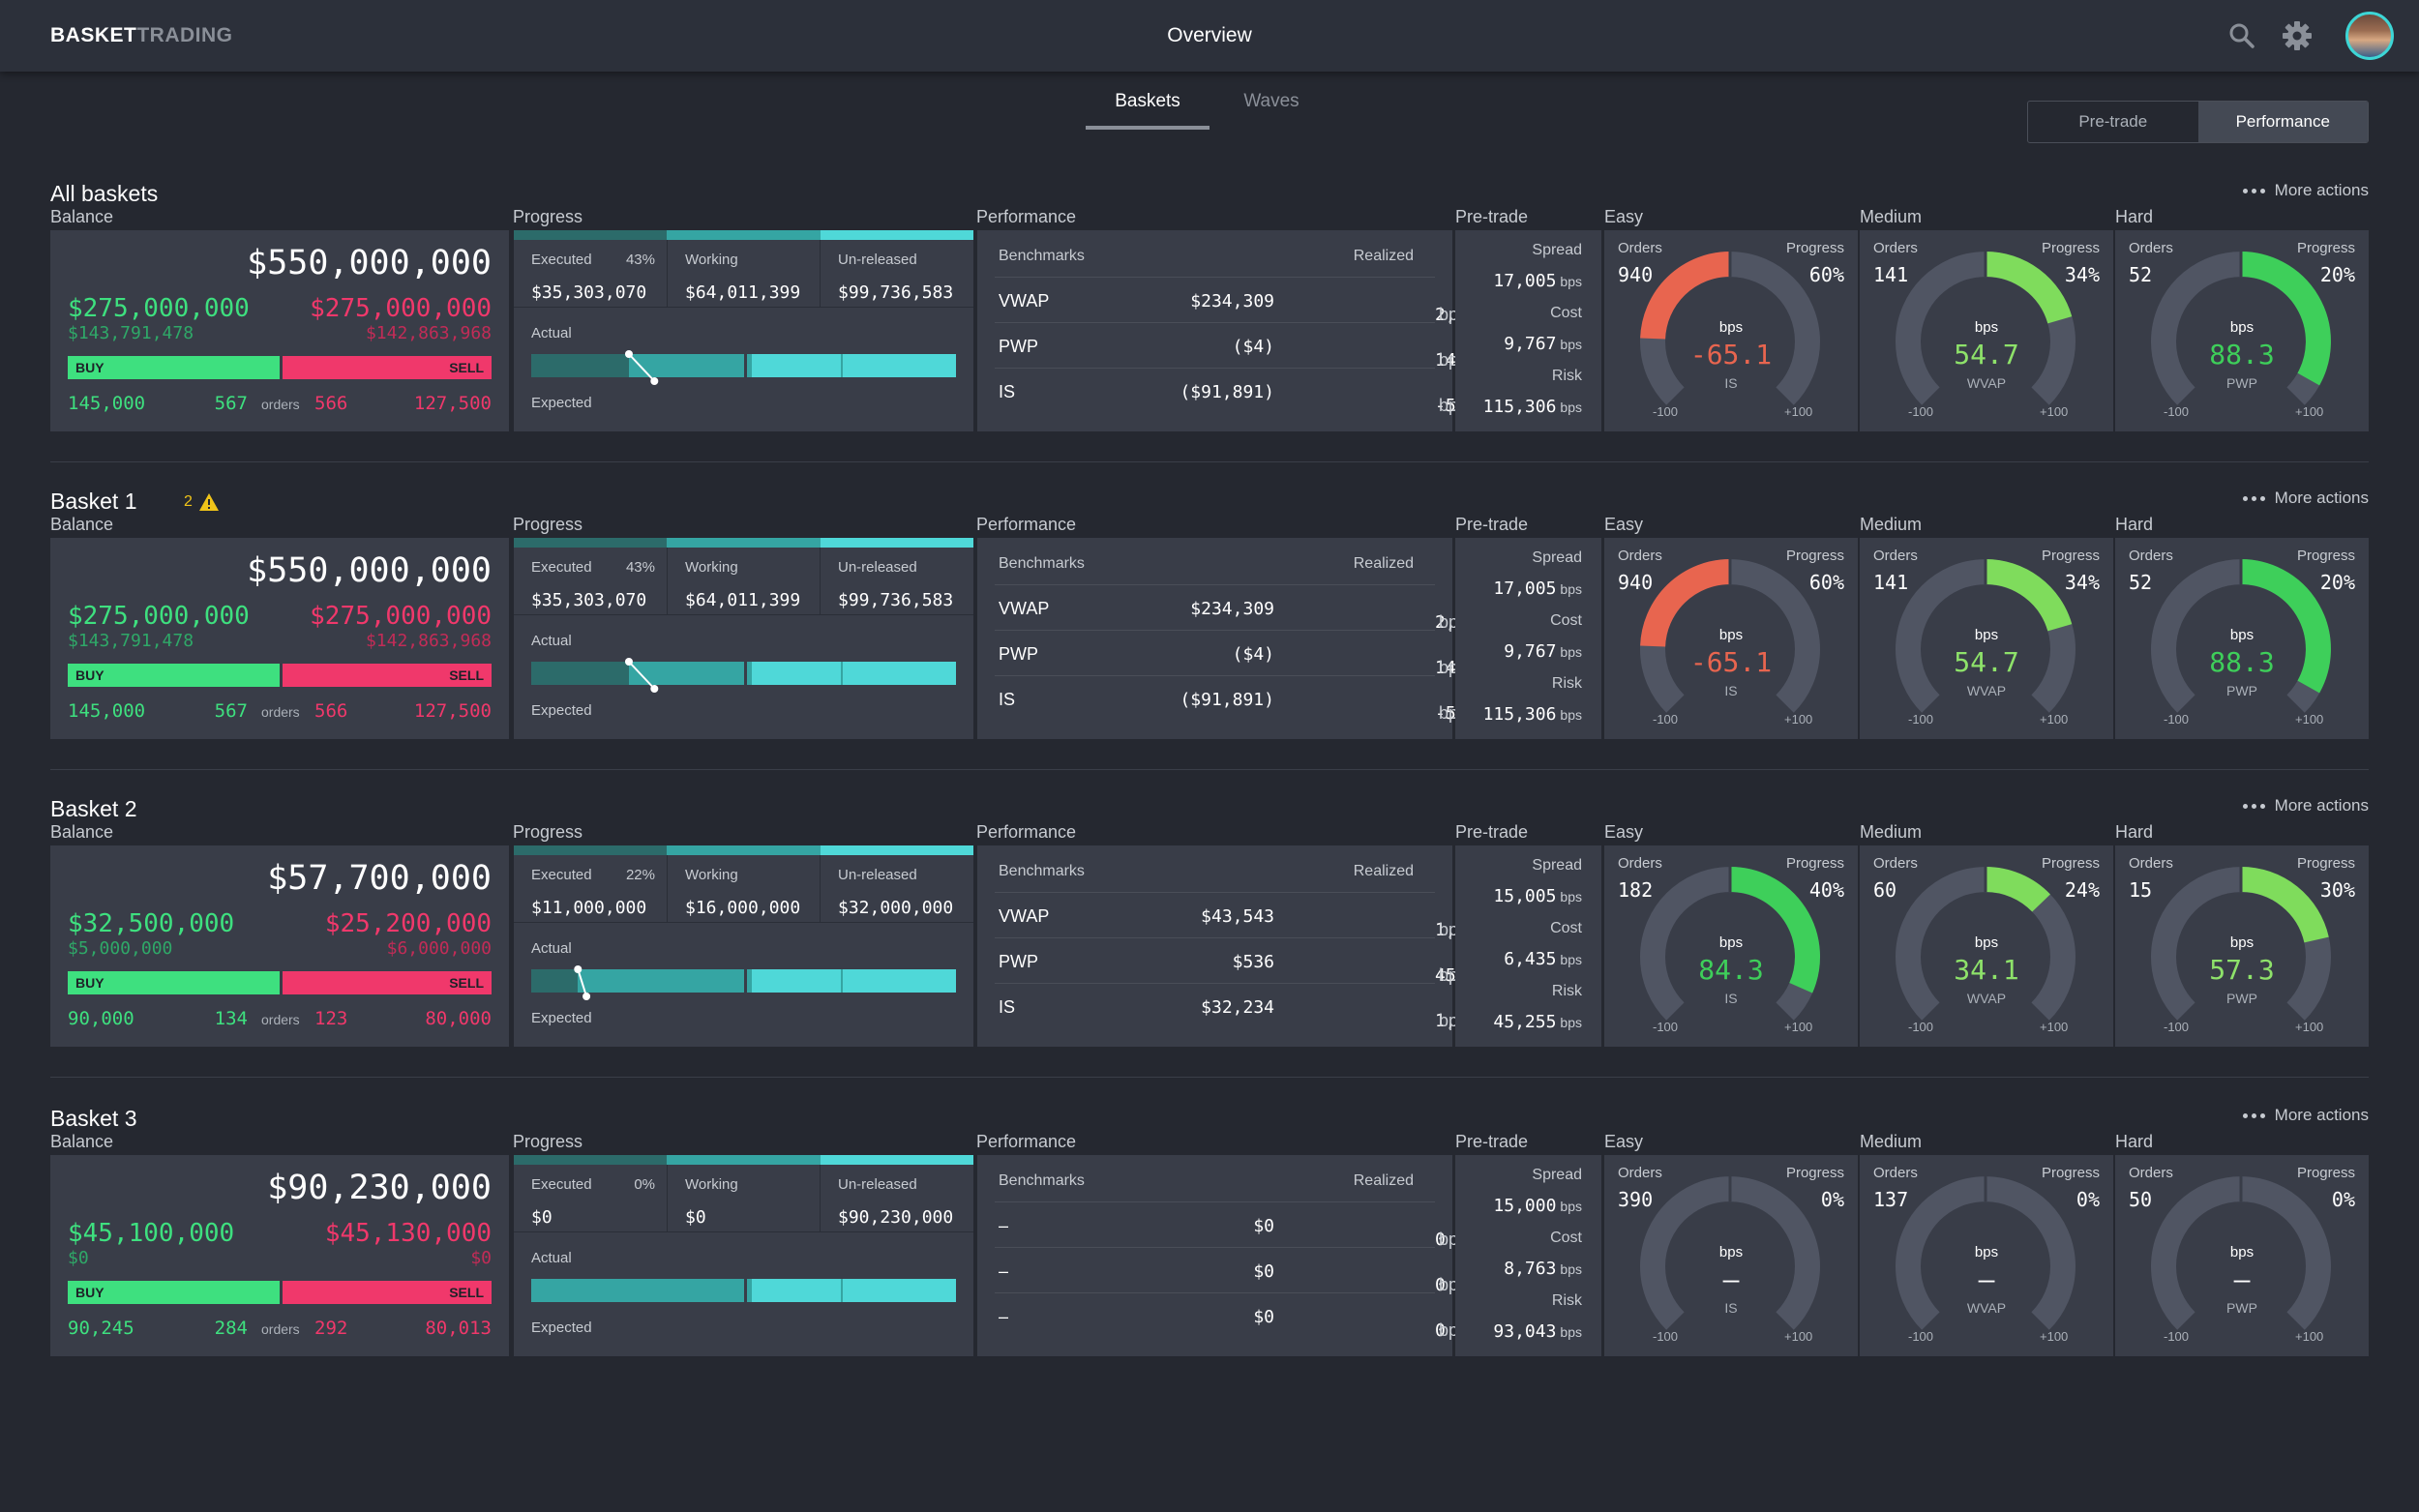  What do you see at coordinates (2082, 275) in the screenshot?
I see `gauge-progress: 34%` at bounding box center [2082, 275].